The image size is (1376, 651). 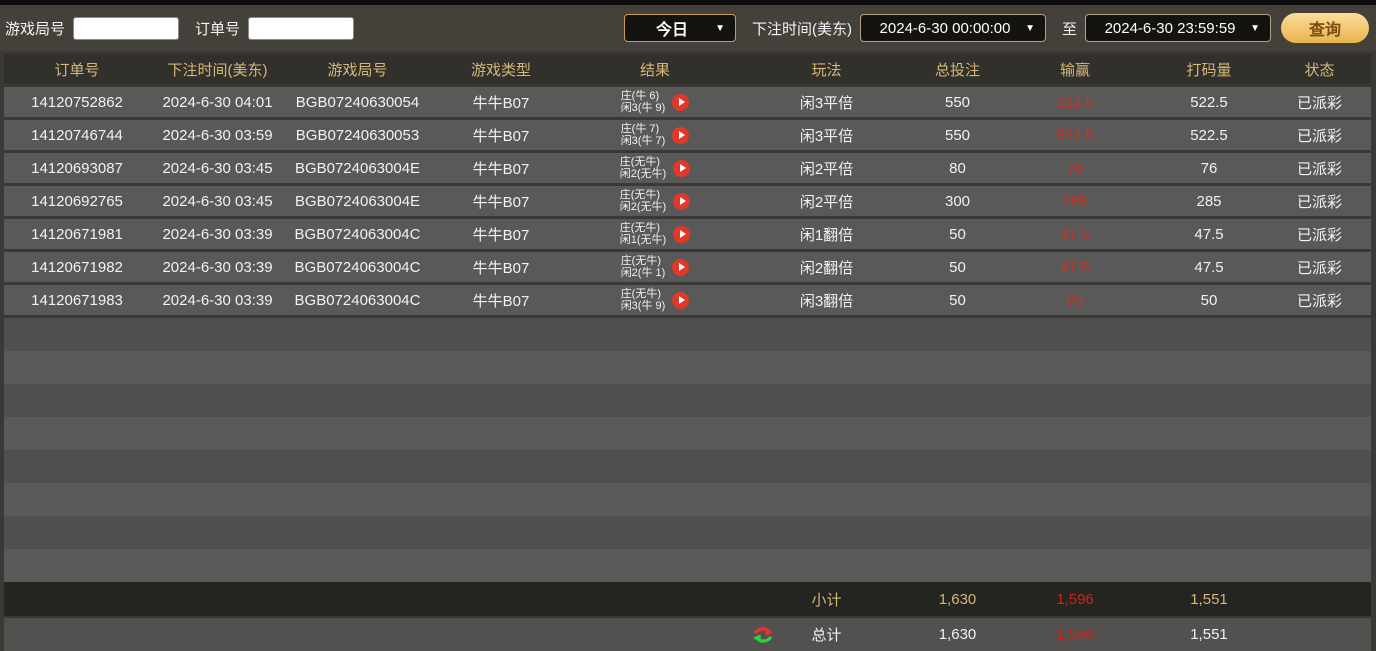 What do you see at coordinates (500, 70) in the screenshot?
I see `col-header-game-type: 游戏类型` at bounding box center [500, 70].